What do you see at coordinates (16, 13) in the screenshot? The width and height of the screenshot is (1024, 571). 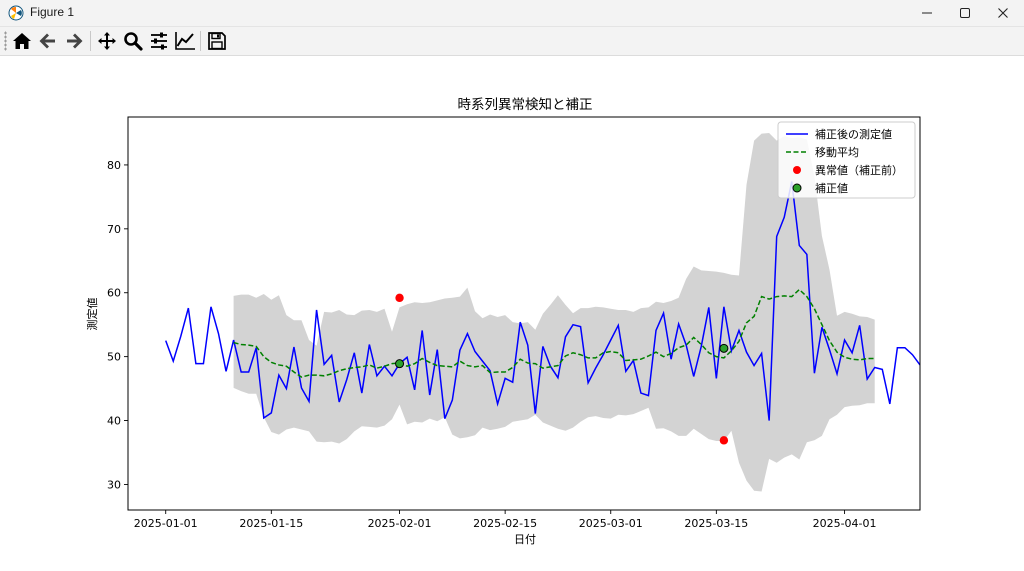 I see `matplotlib-app-icon` at bounding box center [16, 13].